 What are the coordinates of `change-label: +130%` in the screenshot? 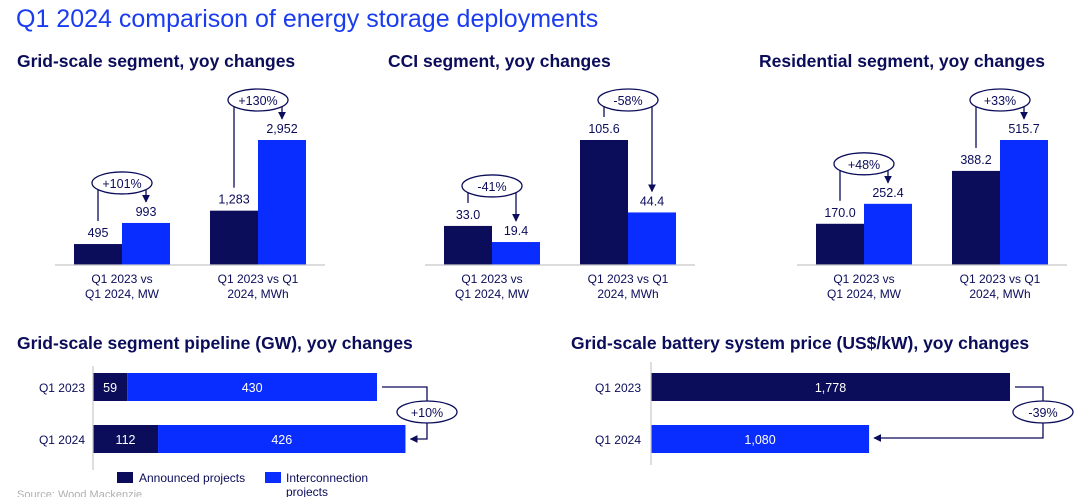 It's located at (257, 101).